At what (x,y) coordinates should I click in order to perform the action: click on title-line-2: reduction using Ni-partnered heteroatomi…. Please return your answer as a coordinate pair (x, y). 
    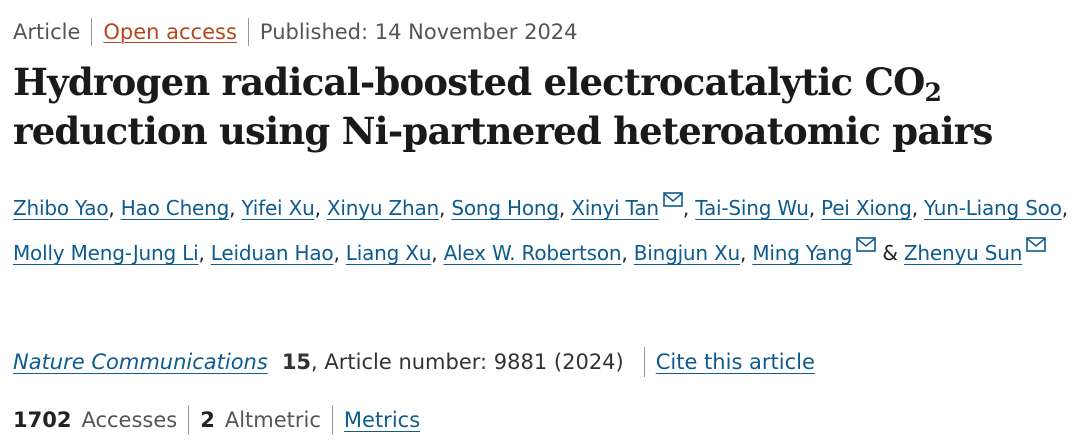
    Looking at the image, I should click on (503, 131).